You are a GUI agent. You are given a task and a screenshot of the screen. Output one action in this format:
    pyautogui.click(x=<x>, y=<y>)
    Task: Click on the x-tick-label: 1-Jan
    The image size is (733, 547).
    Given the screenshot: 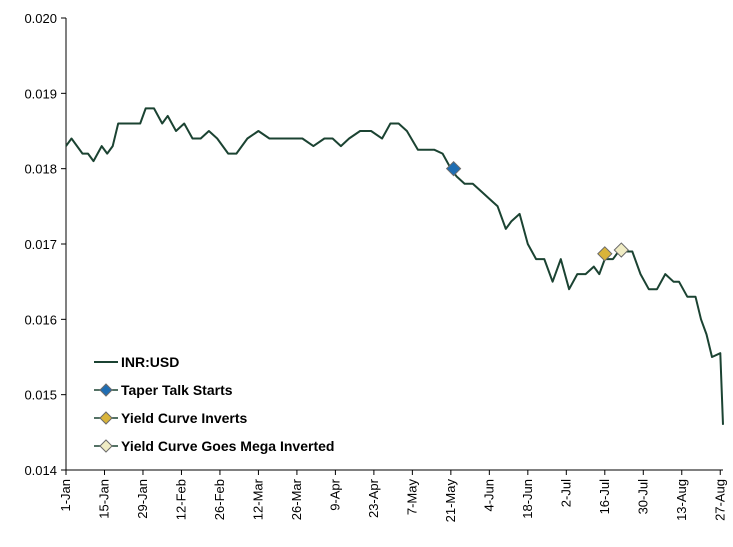 What is the action you would take?
    pyautogui.click(x=65, y=495)
    